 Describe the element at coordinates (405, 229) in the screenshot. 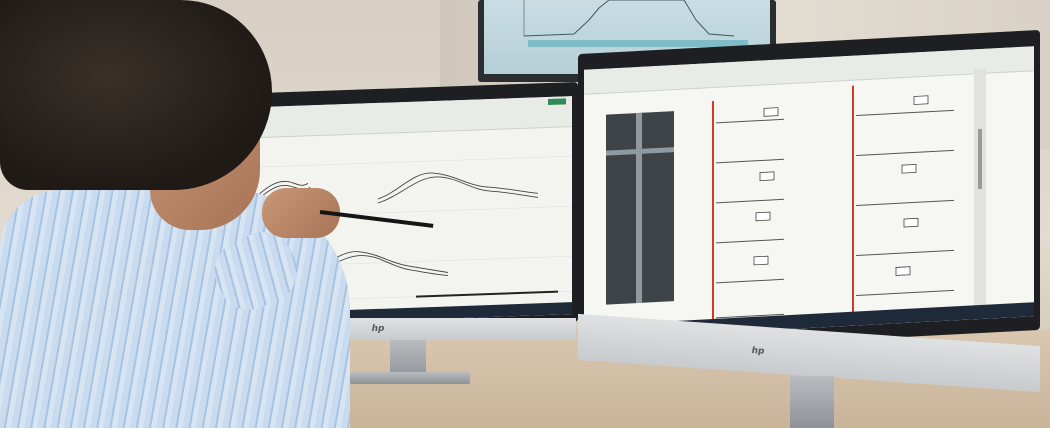

I see `waveform-chart` at that location.